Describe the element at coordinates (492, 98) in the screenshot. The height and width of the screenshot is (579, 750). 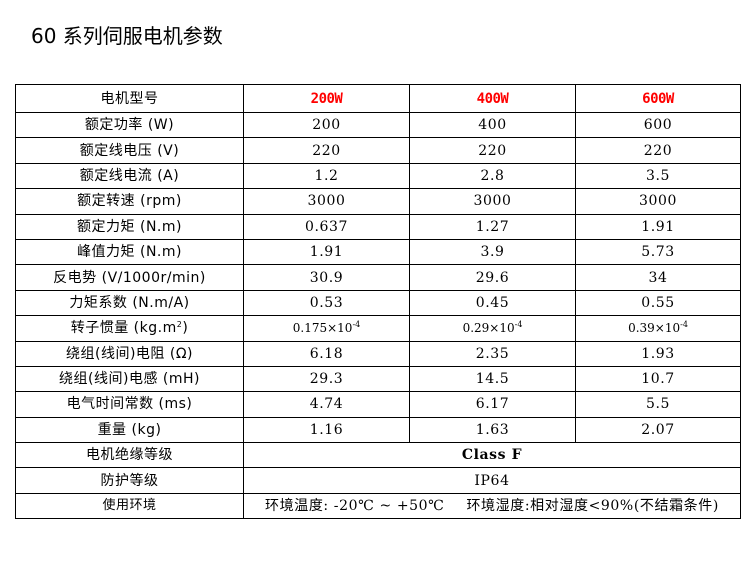
I see `model-400w: 400W` at that location.